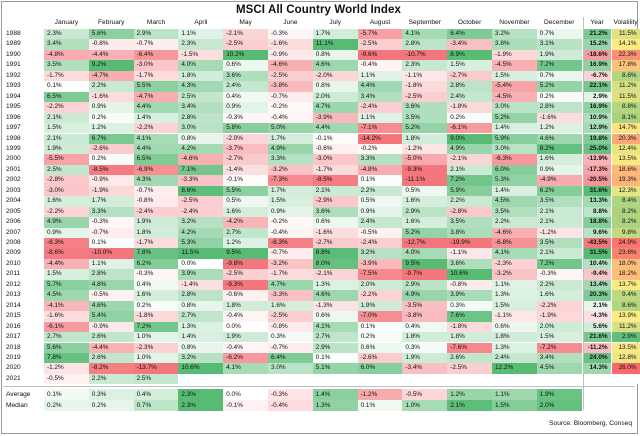 This screenshot has height=436, width=640. What do you see at coordinates (13, 232) in the screenshot?
I see `year-label: 2007` at bounding box center [13, 232].